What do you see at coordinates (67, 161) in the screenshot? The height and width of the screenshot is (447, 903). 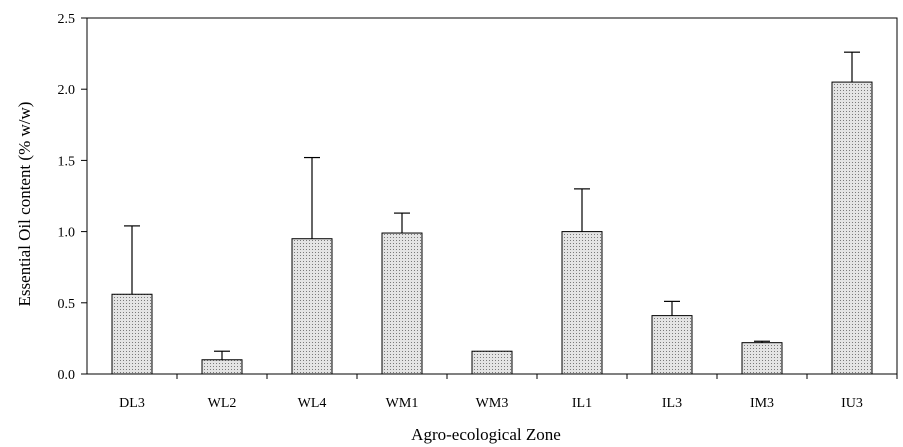 I see `y-tick-label: 1.5` at bounding box center [67, 161].